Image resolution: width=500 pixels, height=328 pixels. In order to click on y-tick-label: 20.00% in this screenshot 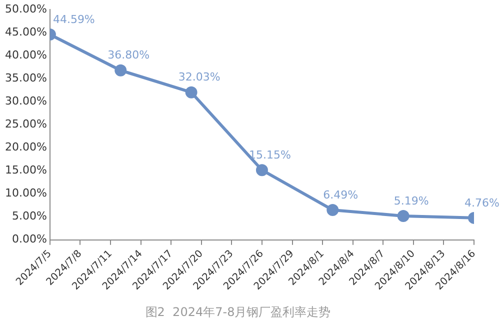, I will do `click(25, 147)`.